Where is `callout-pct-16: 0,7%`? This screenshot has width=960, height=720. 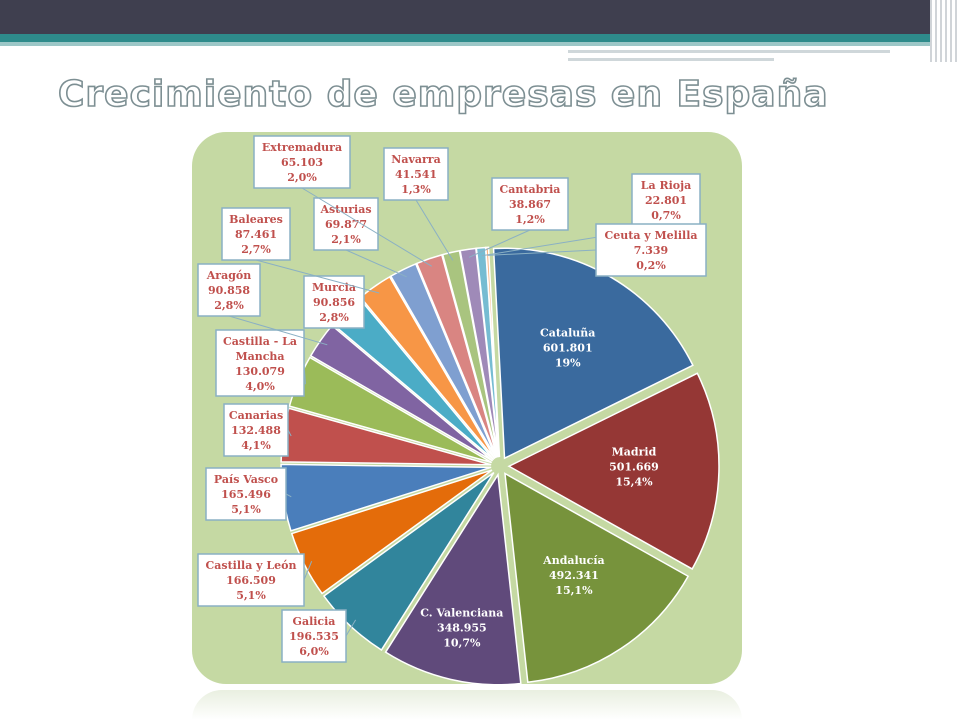
callout-pct-16: 0,7% is located at coordinates (666, 215).